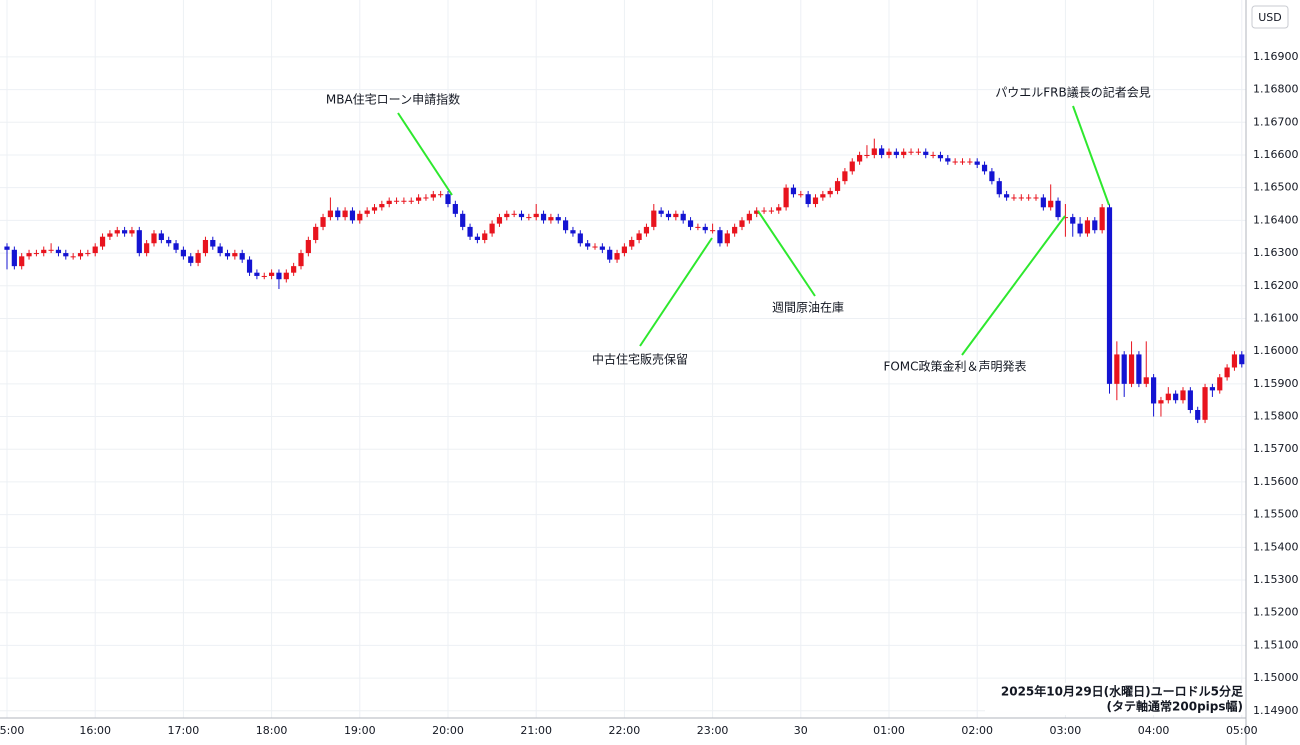 The image size is (1300, 745). I want to click on x-tick-label: 19:00, so click(360, 730).